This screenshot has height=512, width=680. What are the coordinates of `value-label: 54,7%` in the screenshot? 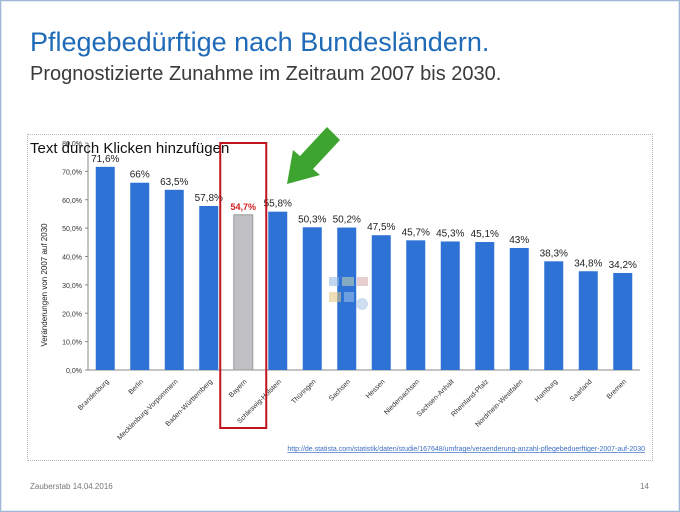 It's located at (243, 207).